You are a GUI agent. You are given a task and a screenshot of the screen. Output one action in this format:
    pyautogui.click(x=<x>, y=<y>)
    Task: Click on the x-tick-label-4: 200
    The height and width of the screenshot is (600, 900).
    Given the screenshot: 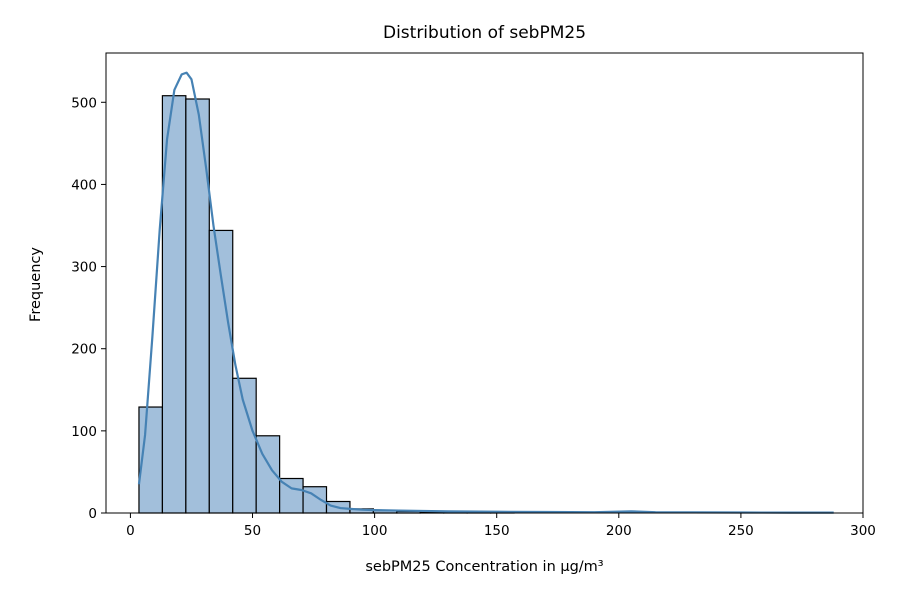 What is the action you would take?
    pyautogui.click(x=619, y=531)
    